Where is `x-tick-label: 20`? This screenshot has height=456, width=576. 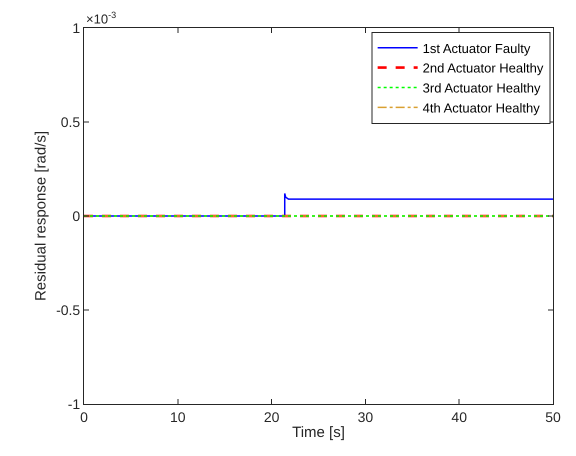 x-tick-label: 20 is located at coordinates (272, 416).